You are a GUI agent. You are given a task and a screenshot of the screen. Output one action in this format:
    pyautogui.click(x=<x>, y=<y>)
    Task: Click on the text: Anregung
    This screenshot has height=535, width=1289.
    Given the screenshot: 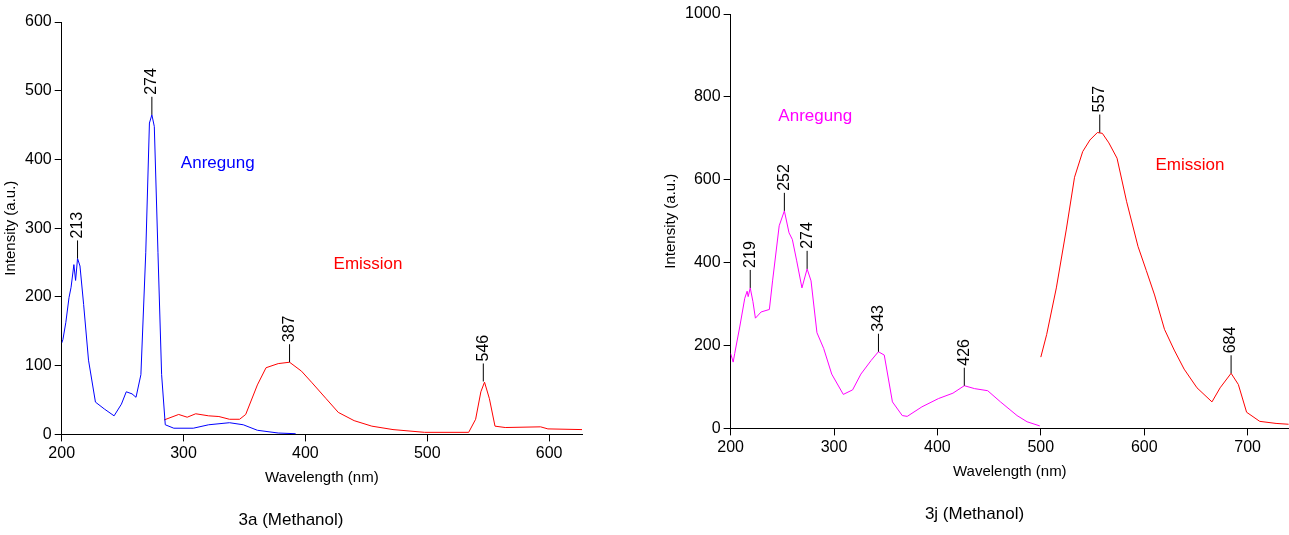 What is the action you would take?
    pyautogui.click(x=815, y=115)
    